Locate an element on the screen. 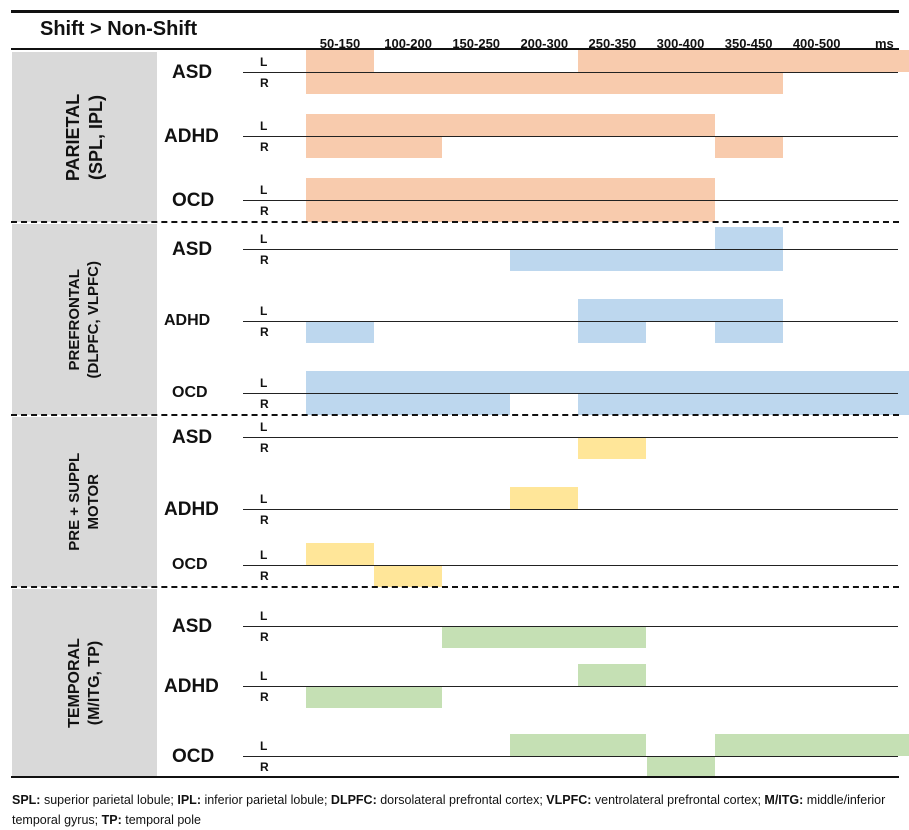 This screenshot has height=830, width=909. time-window-label: 50-150 is located at coordinates (340, 43).